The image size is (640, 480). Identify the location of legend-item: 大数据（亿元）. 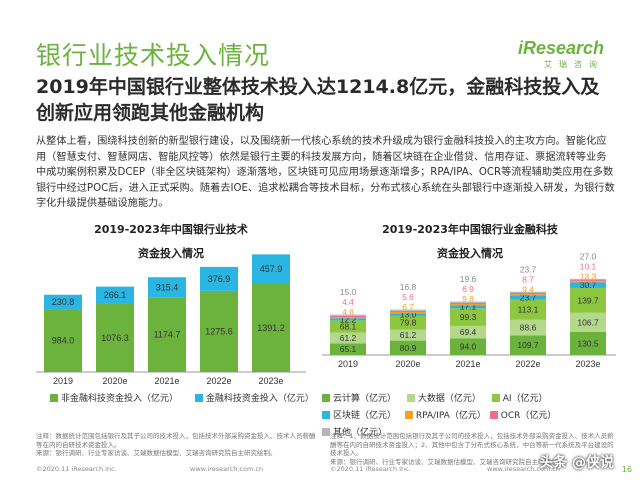
(447, 397).